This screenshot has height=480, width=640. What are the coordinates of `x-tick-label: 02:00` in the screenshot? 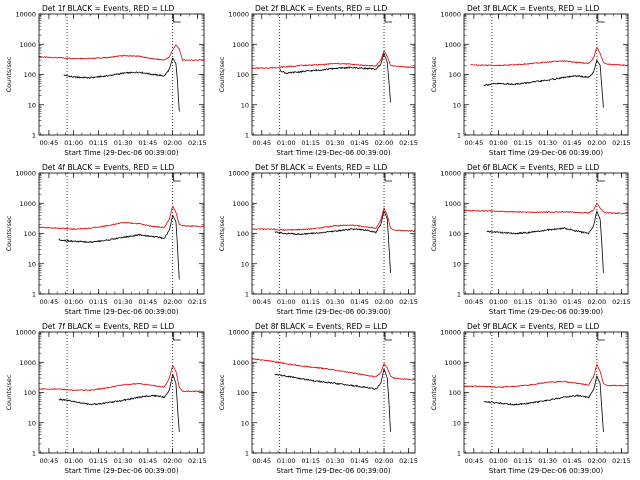 It's located at (384, 461).